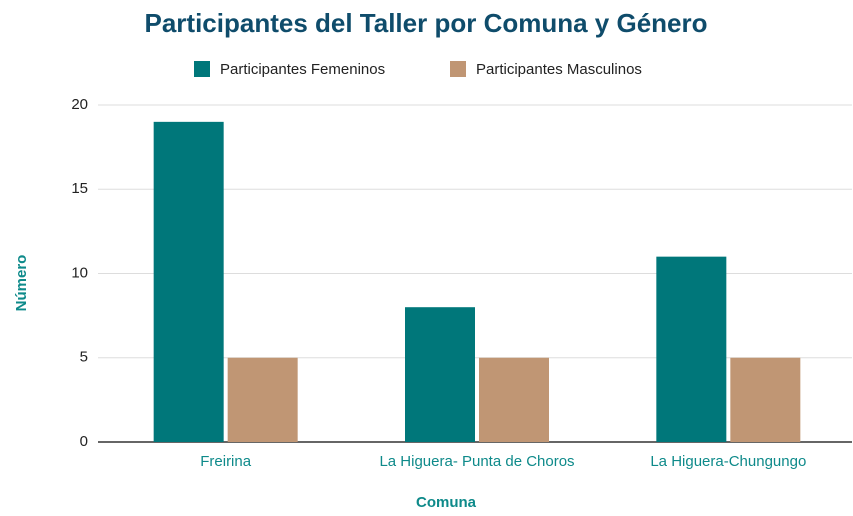  What do you see at coordinates (446, 502) in the screenshot?
I see `x-axis-title: Comuna` at bounding box center [446, 502].